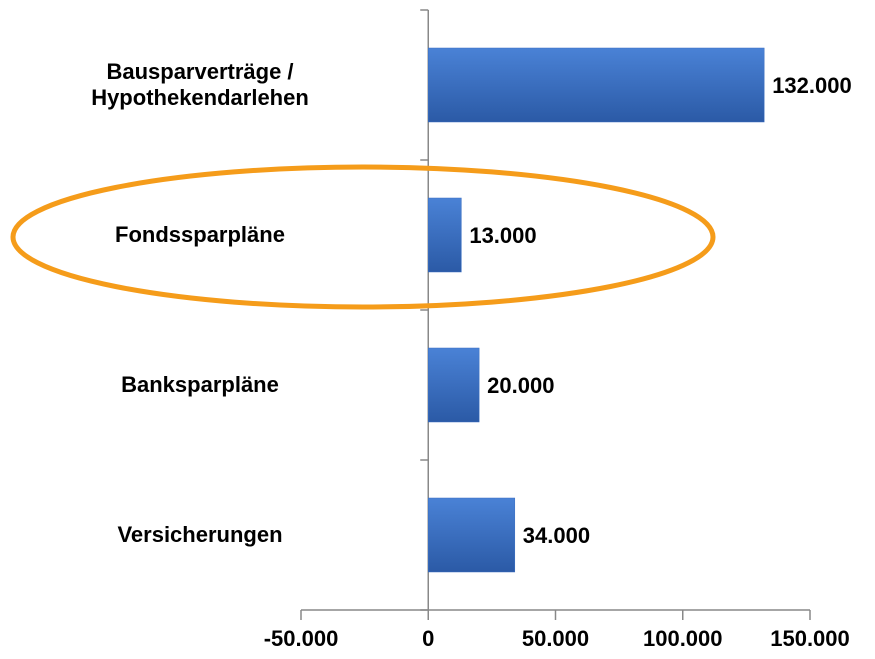 The width and height of the screenshot is (875, 659). I want to click on category-label: Banksparpläne, so click(200, 384).